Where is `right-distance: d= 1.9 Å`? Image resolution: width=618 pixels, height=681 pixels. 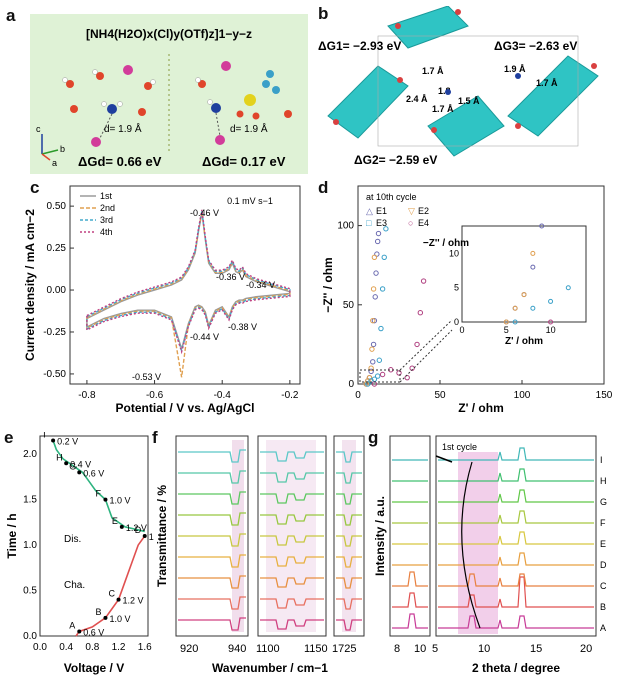
right-distance: d= 1.9 Å is located at coordinates (249, 128).